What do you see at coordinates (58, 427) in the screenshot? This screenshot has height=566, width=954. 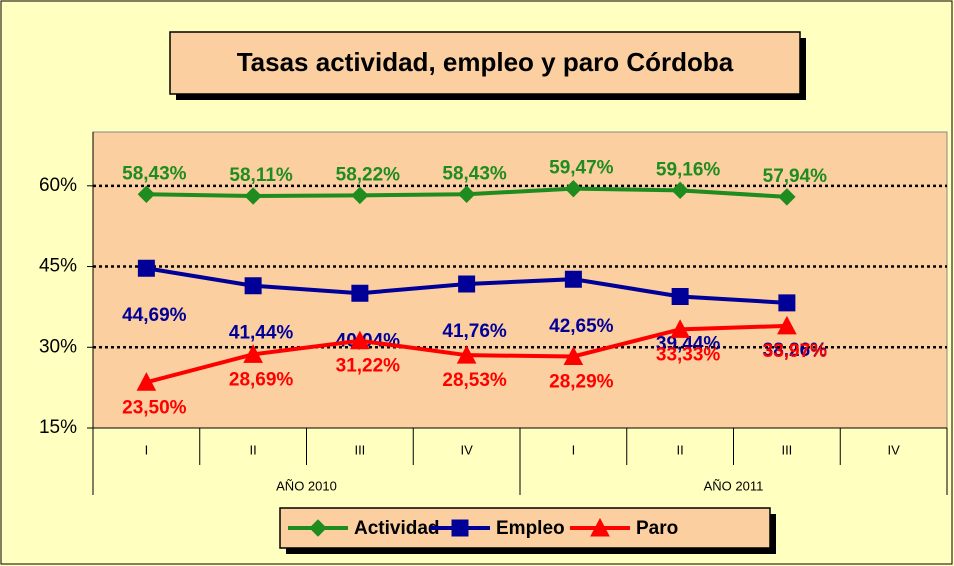 I see `y-tick-label: 15%` at bounding box center [58, 427].